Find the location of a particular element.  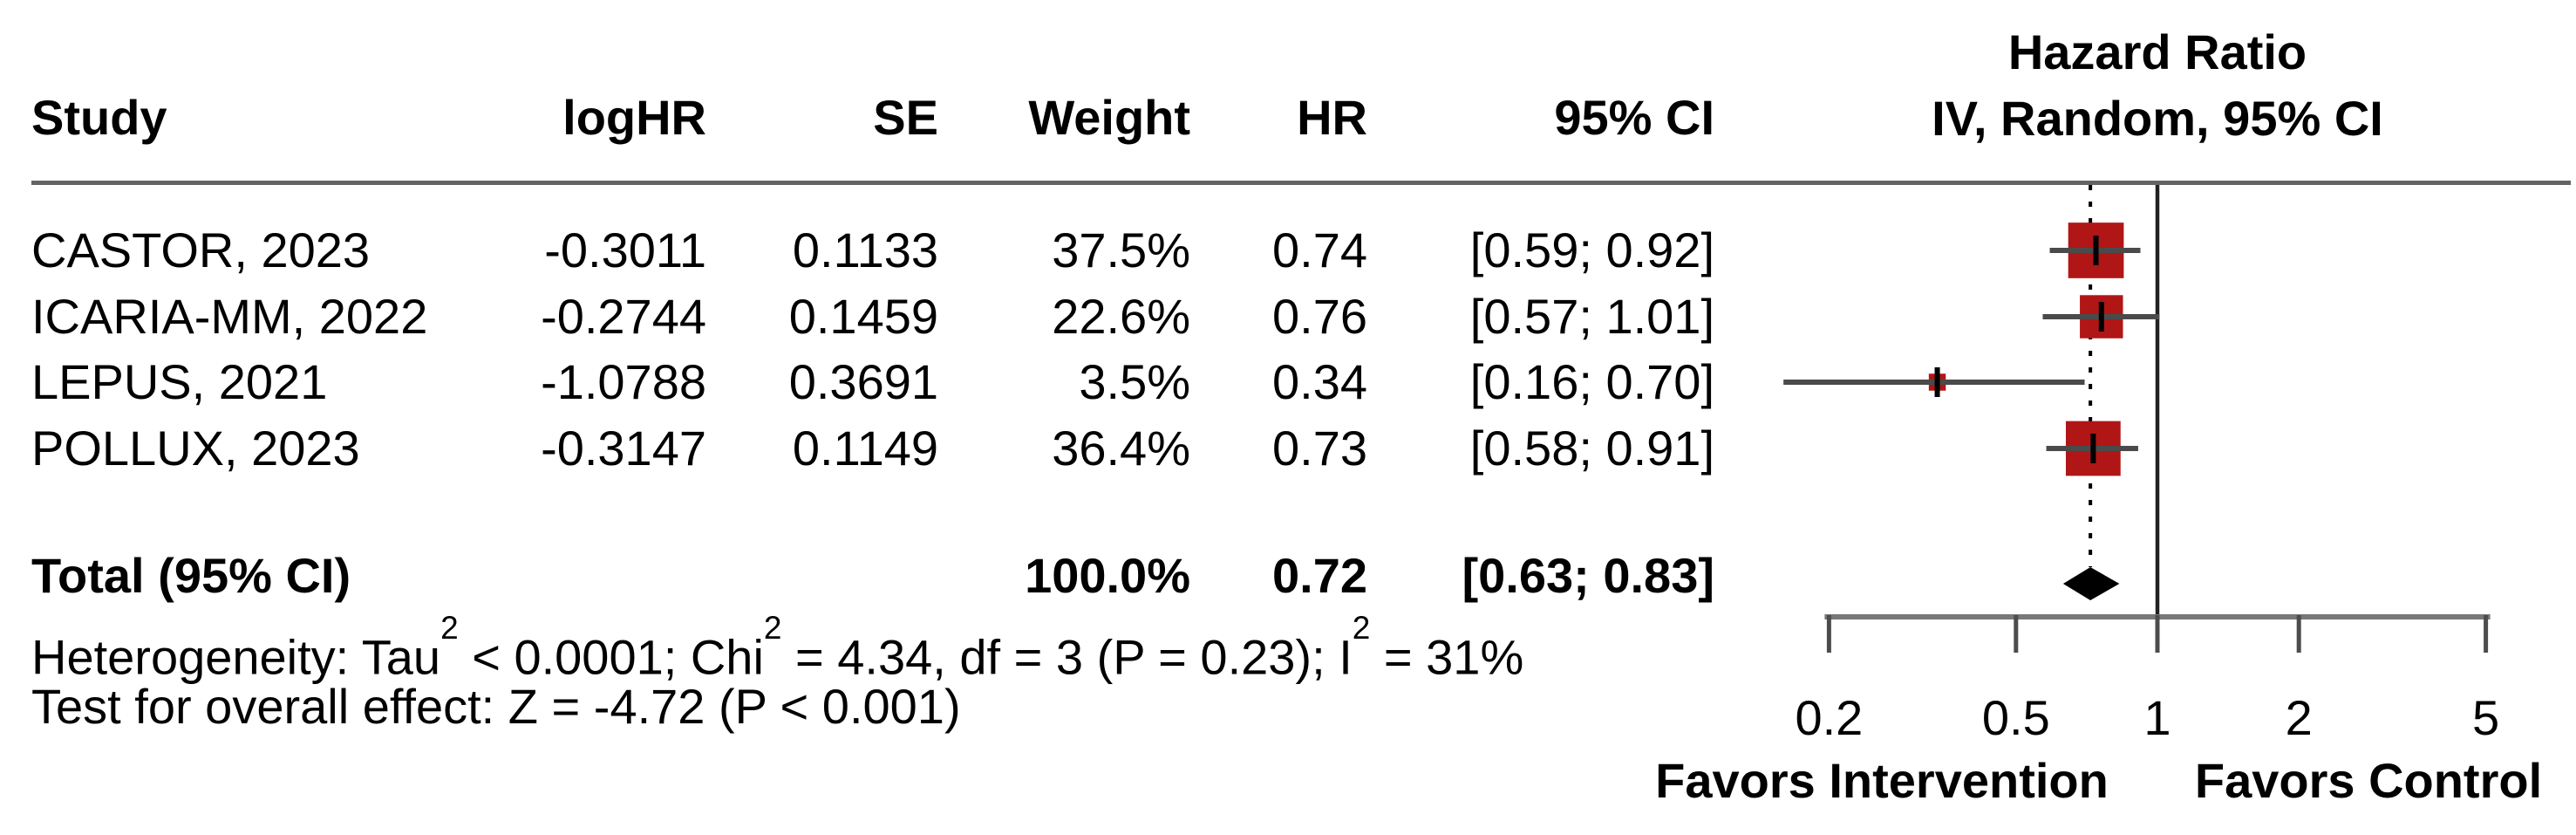

favors-control-label: Favors Control is located at coordinates (2369, 780).